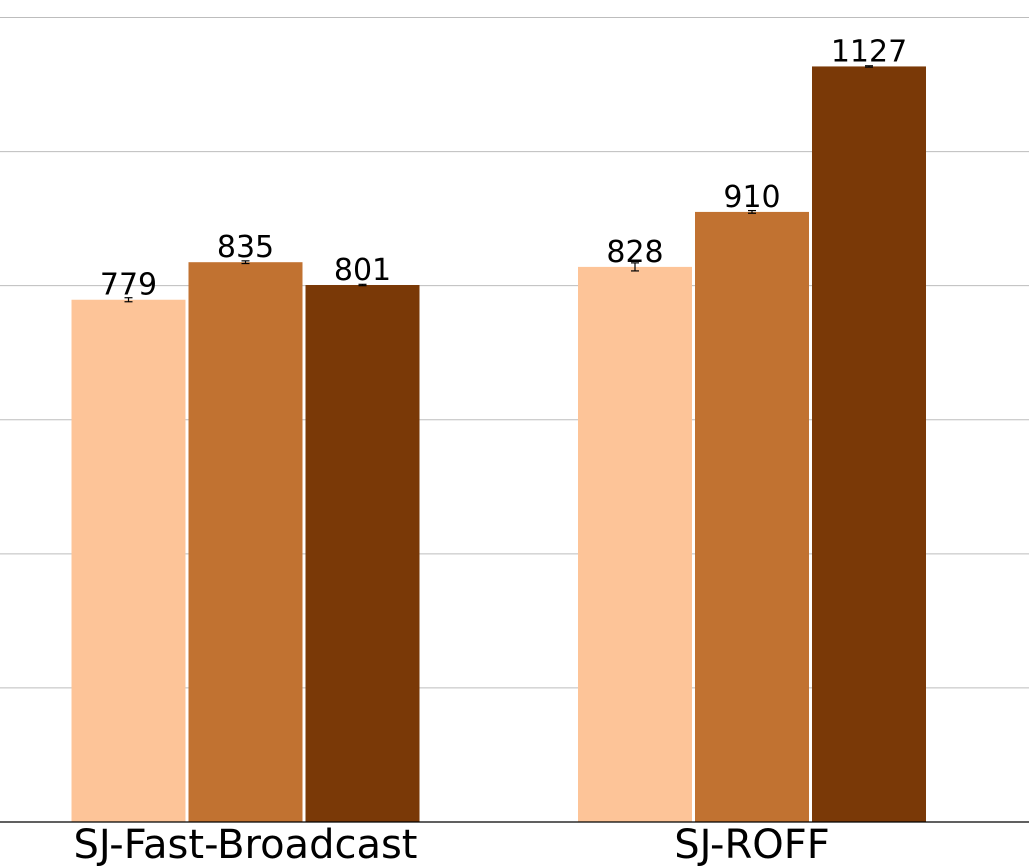 This screenshot has width=1029, height=867. What do you see at coordinates (751, 197) in the screenshot?
I see `value-label: 910` at bounding box center [751, 197].